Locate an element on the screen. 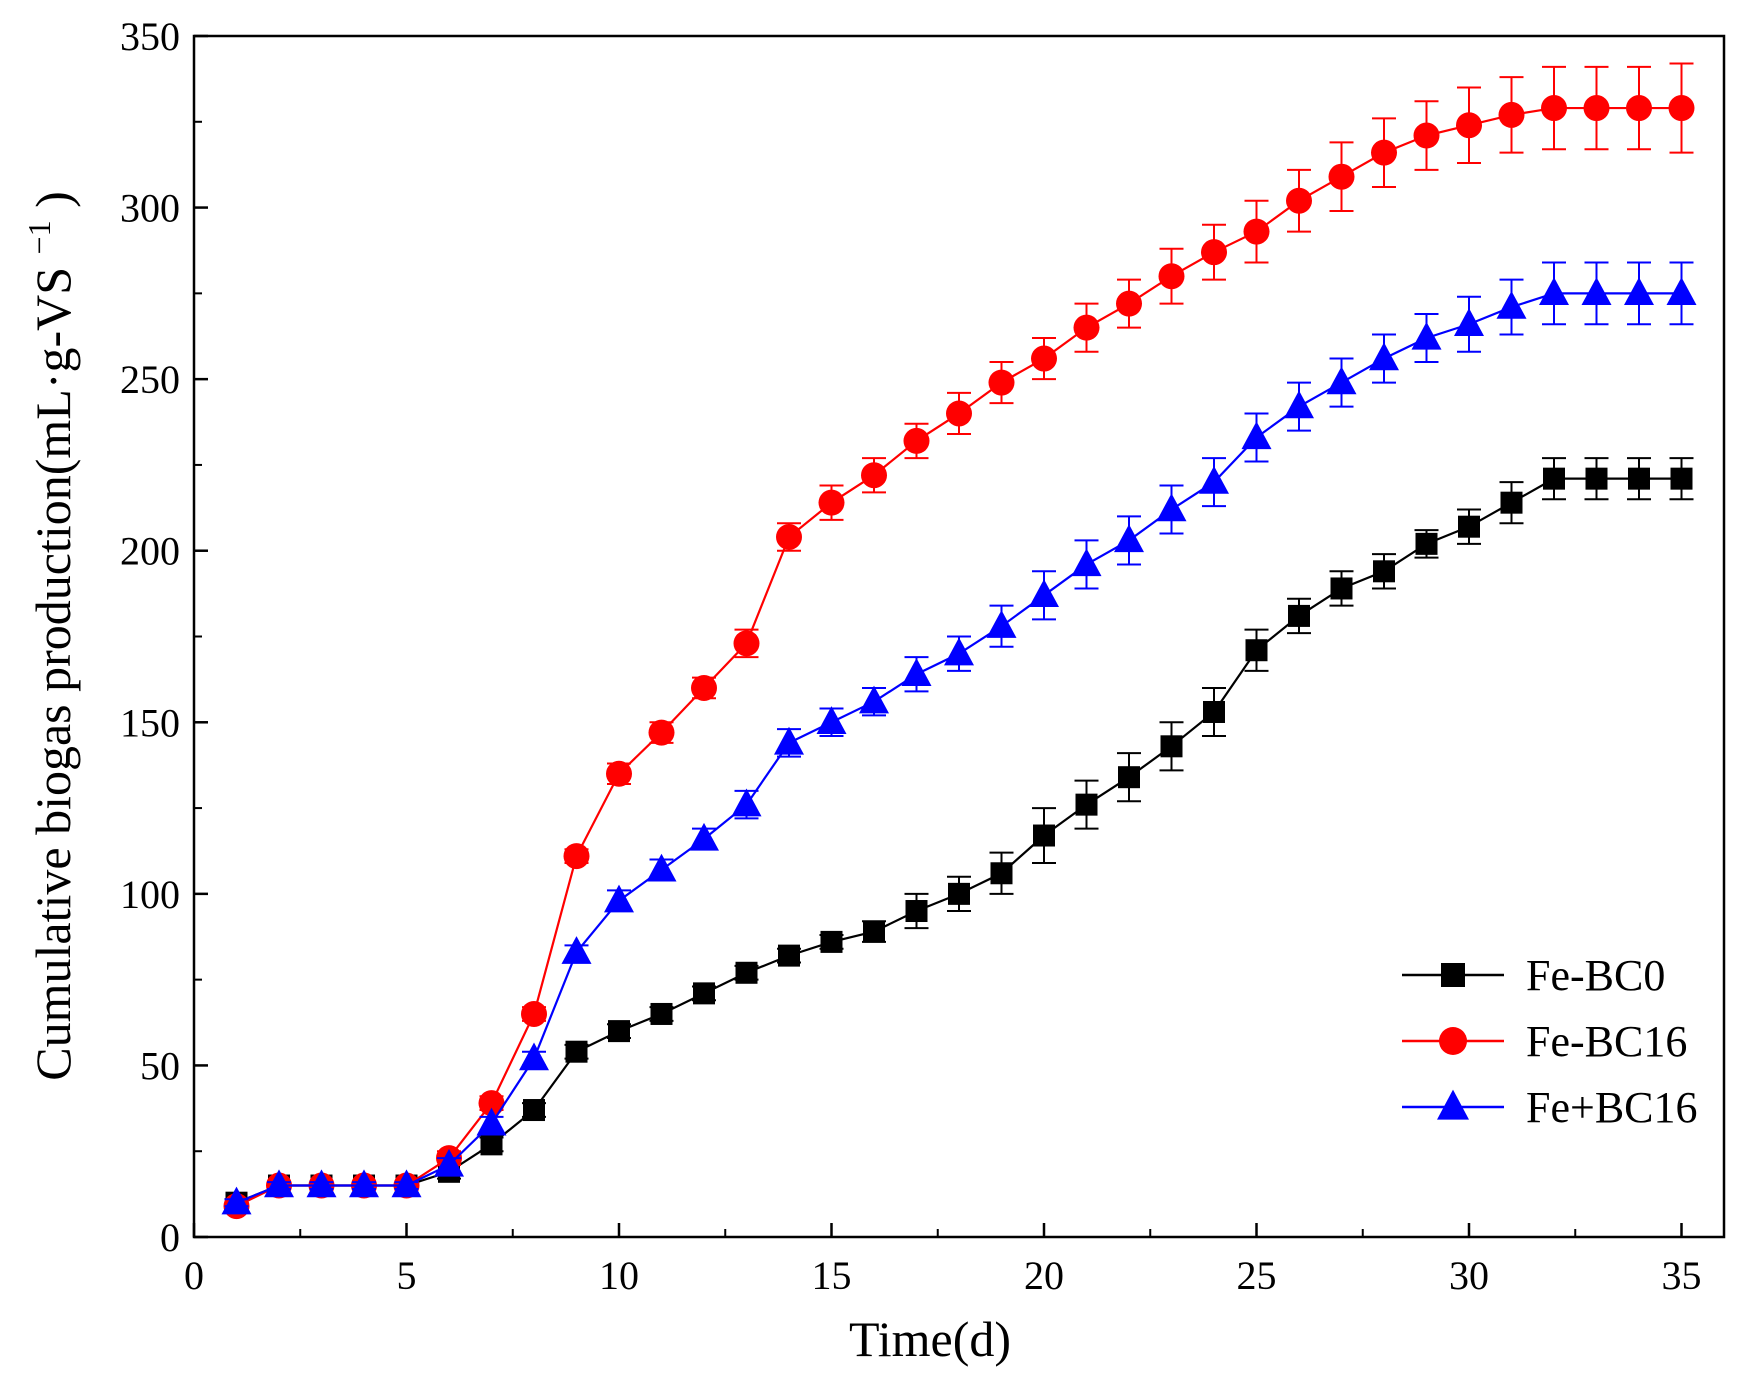  legend-label: Fe-BC16 is located at coordinates (1606, 1041).